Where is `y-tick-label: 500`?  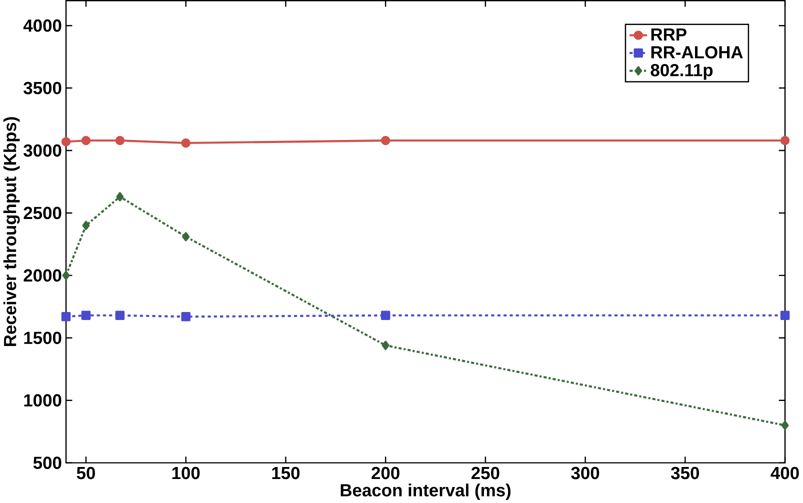 y-tick-label: 500 is located at coordinates (47, 462).